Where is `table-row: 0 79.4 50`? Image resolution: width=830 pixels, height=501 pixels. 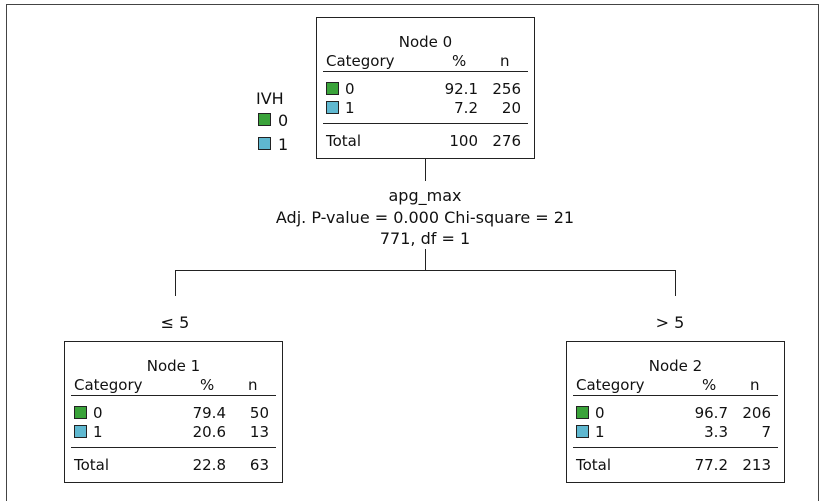
table-row: 0 79.4 50 is located at coordinates (173, 415).